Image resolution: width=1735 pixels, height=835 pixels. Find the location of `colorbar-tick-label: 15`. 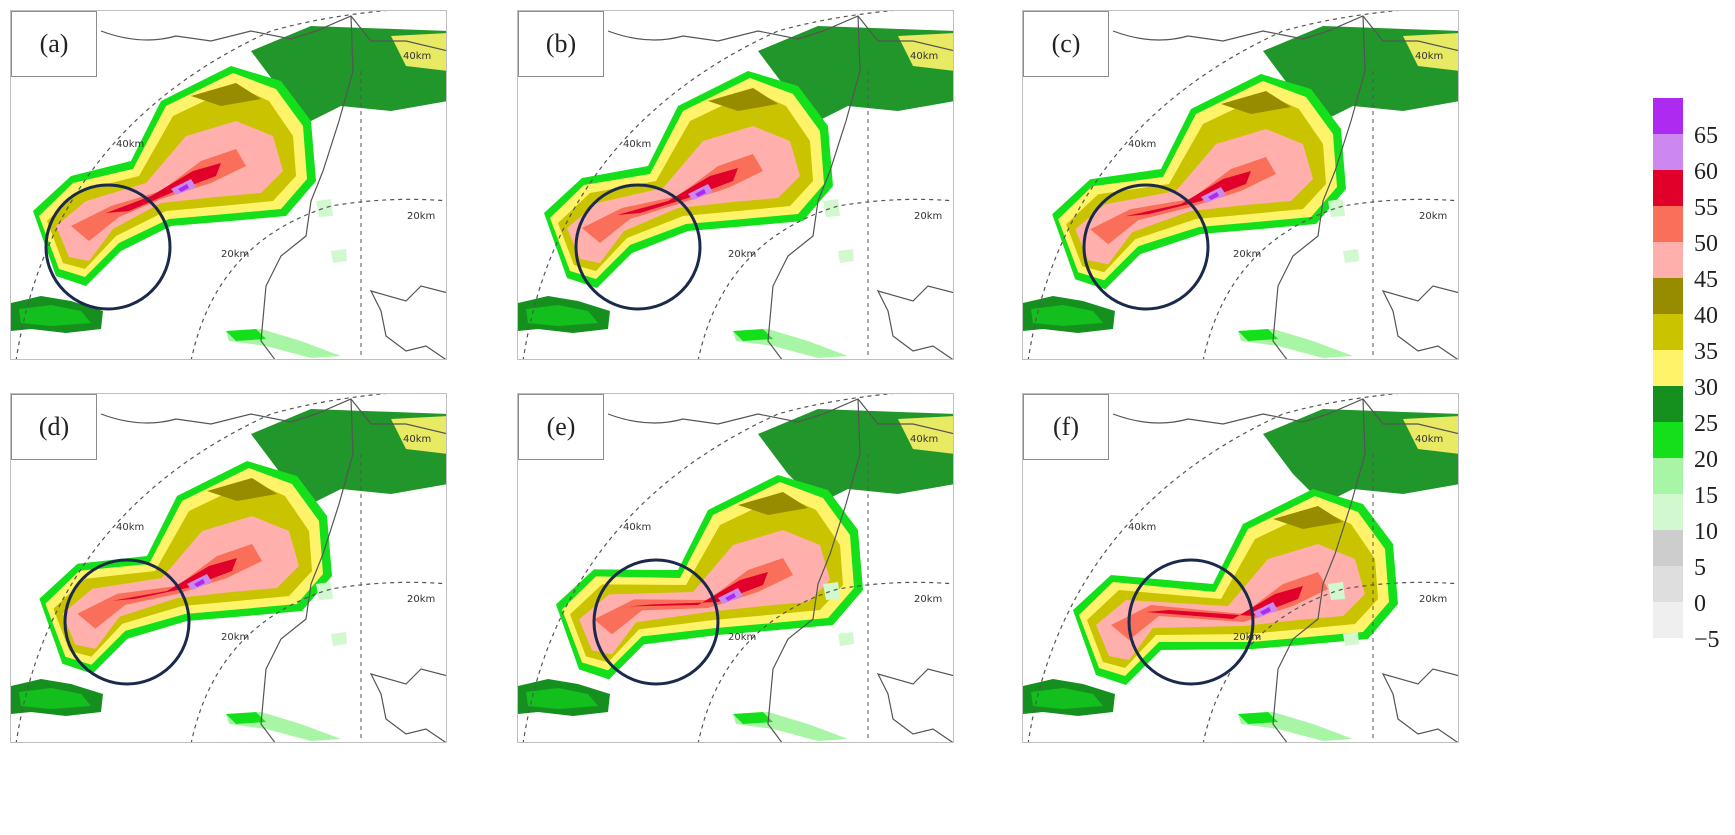

colorbar-tick-label: 15 is located at coordinates (1706, 496).